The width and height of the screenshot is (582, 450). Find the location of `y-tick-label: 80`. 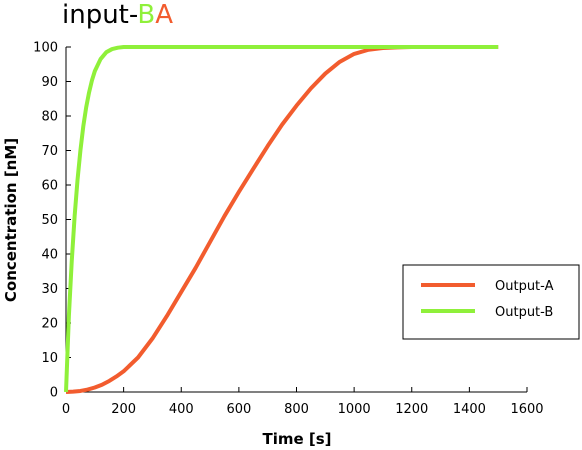

y-tick-label: 80 is located at coordinates (49, 117).